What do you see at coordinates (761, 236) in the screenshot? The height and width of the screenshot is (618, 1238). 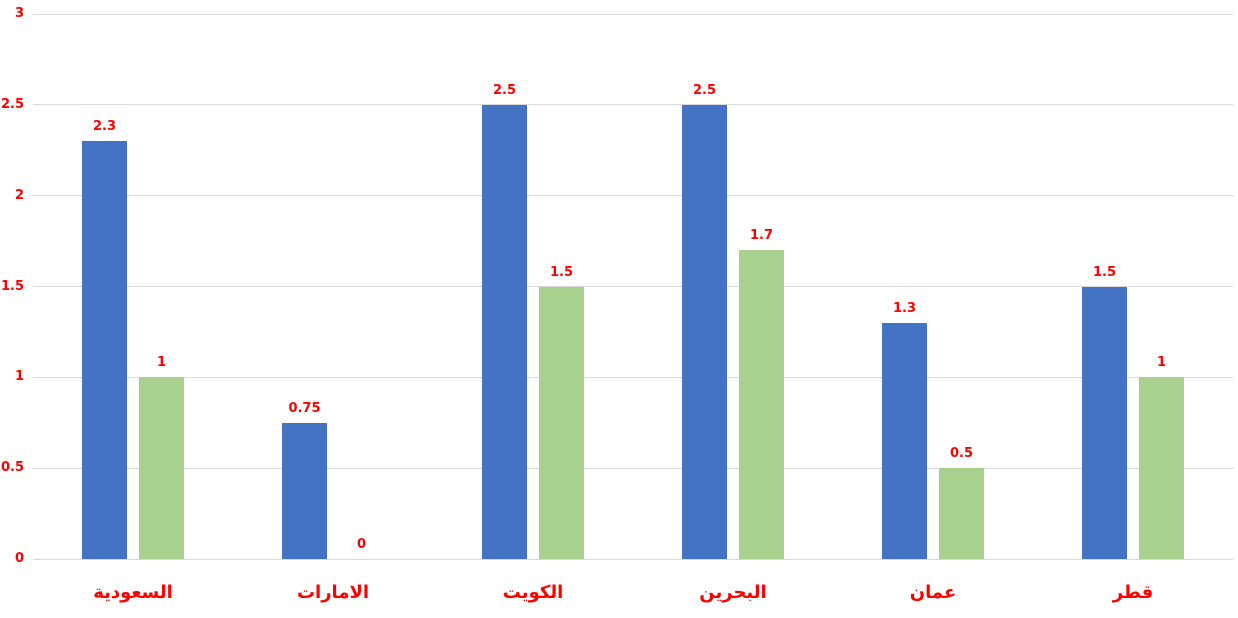 I see `series-2-green-data-label-3: 1.7` at bounding box center [761, 236].